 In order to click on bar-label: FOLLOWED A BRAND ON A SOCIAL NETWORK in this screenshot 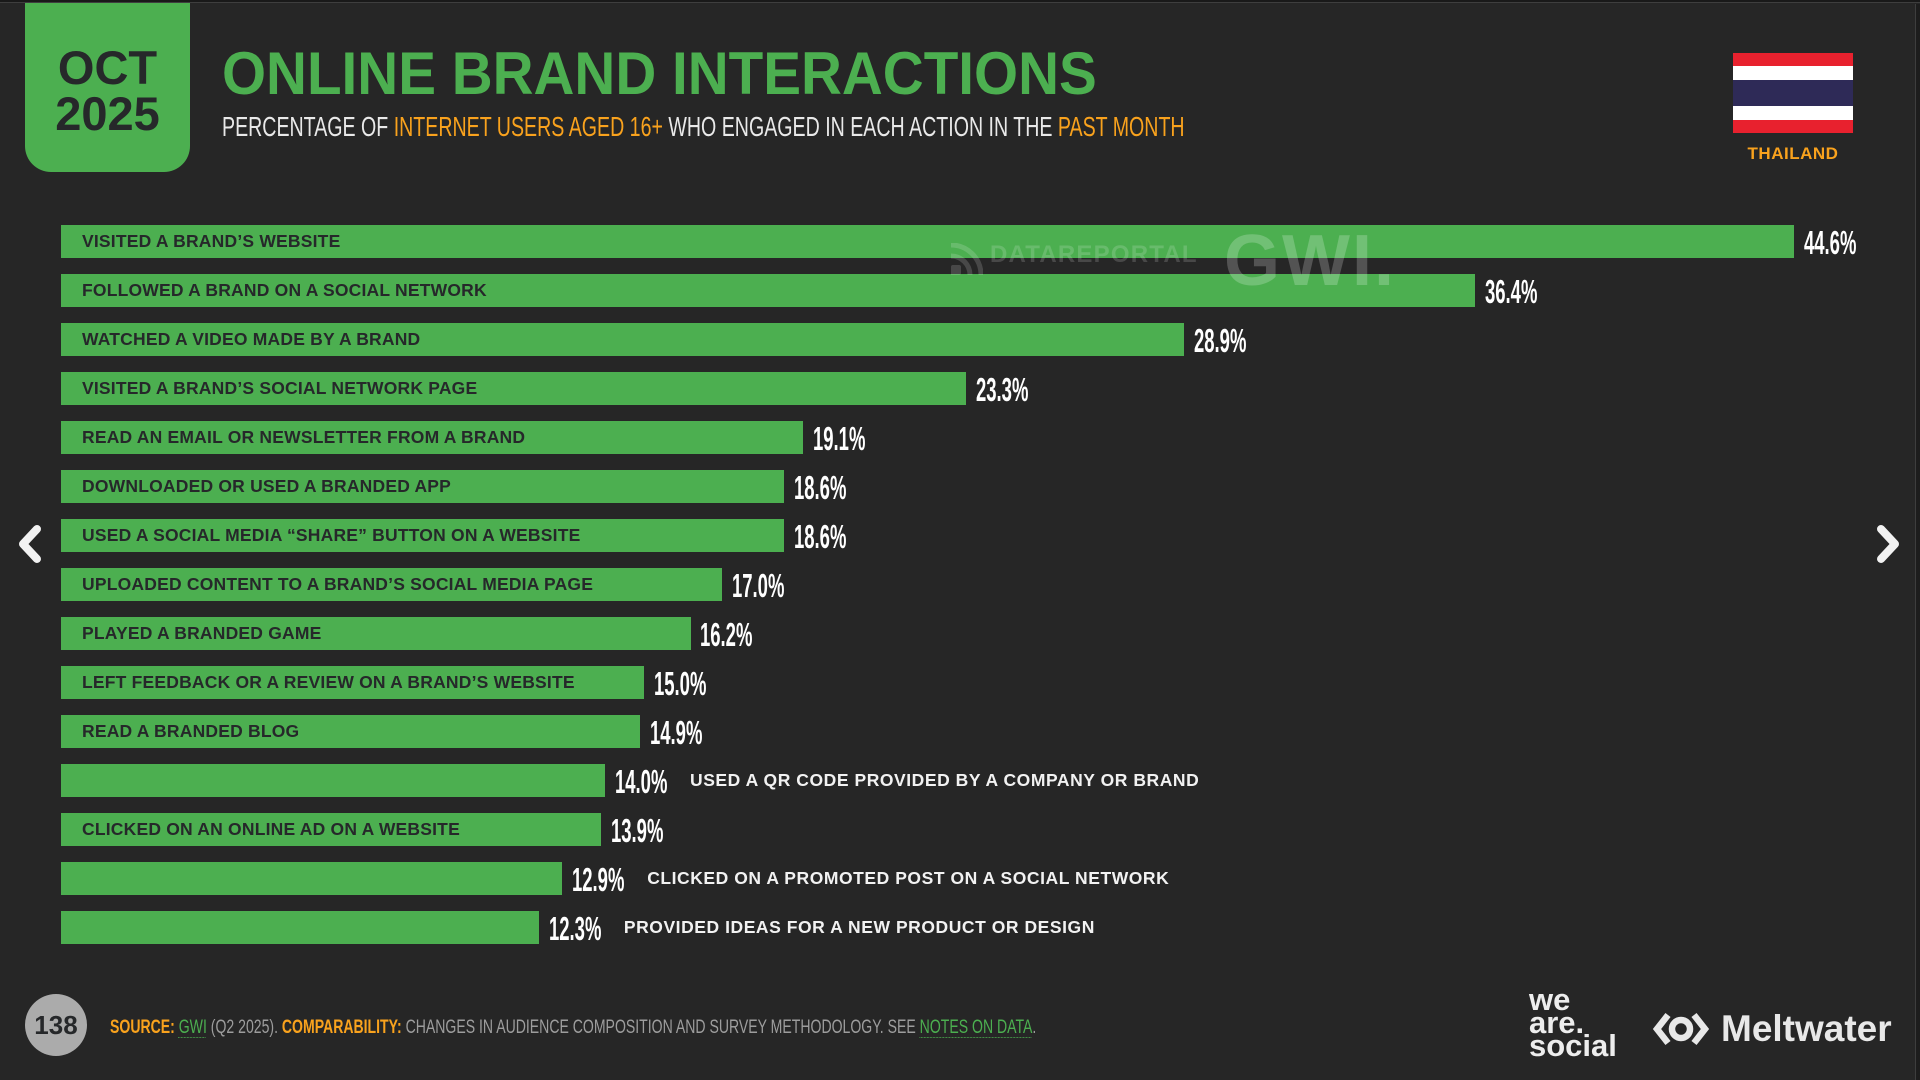, I will do `click(284, 290)`.